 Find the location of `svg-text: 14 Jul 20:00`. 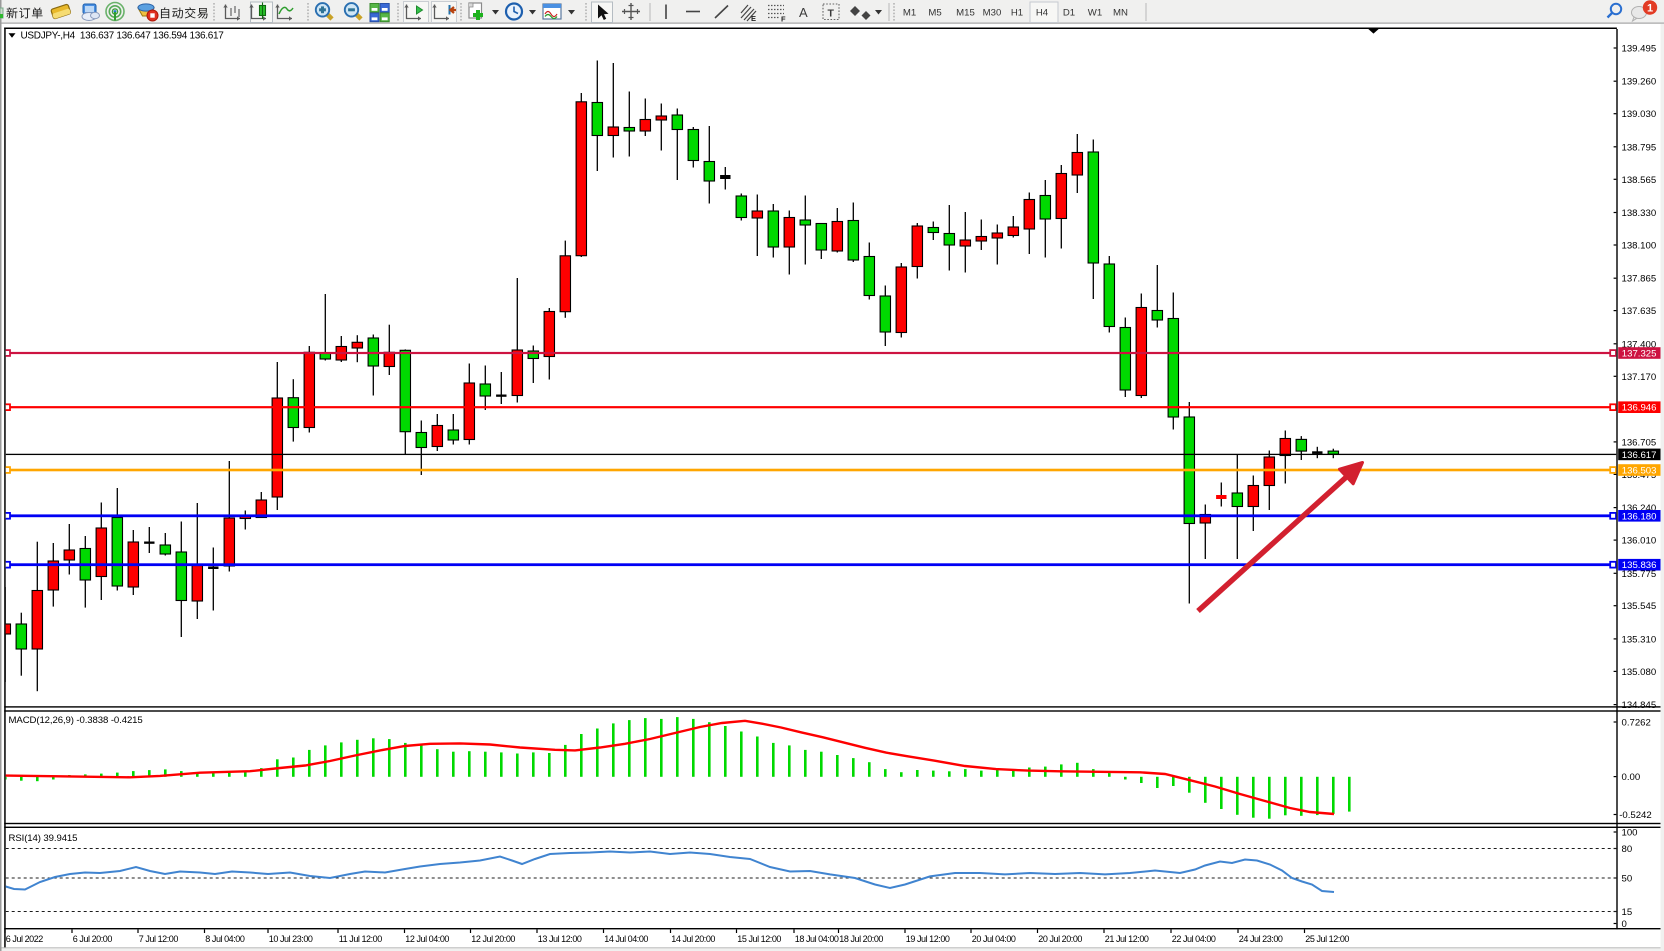

svg-text: 14 Jul 20:00 is located at coordinates (693, 939).